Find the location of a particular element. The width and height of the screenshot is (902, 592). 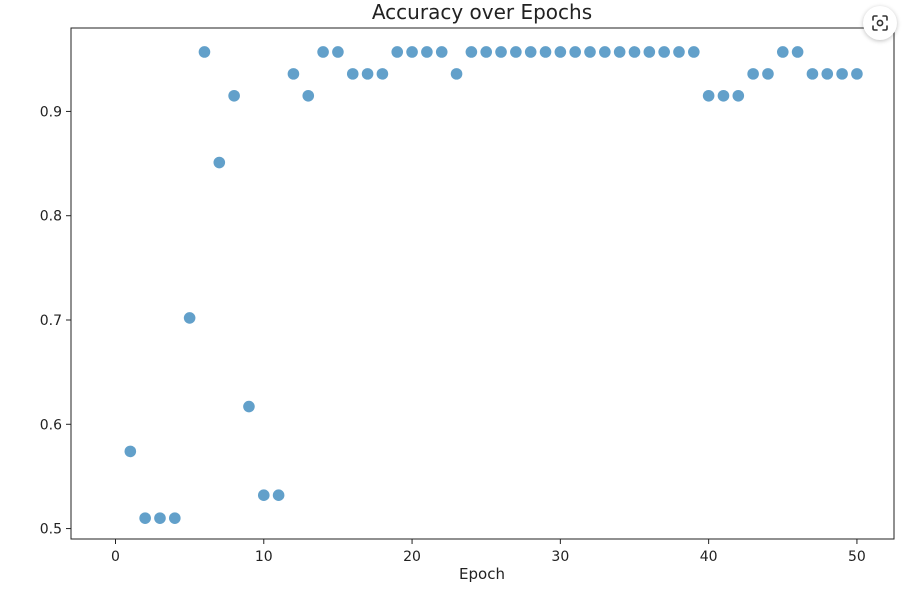

visual-search-icon is located at coordinates (880, 23).